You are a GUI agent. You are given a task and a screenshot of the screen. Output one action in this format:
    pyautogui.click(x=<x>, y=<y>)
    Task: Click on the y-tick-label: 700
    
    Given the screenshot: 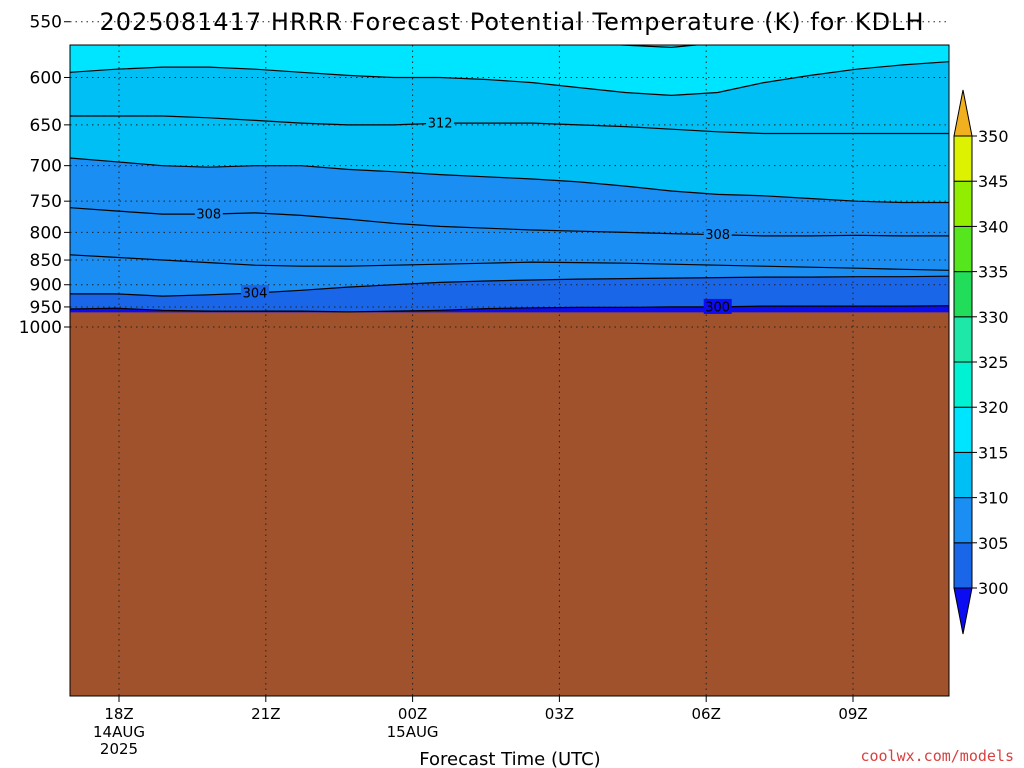 What is the action you would take?
    pyautogui.click(x=46, y=167)
    